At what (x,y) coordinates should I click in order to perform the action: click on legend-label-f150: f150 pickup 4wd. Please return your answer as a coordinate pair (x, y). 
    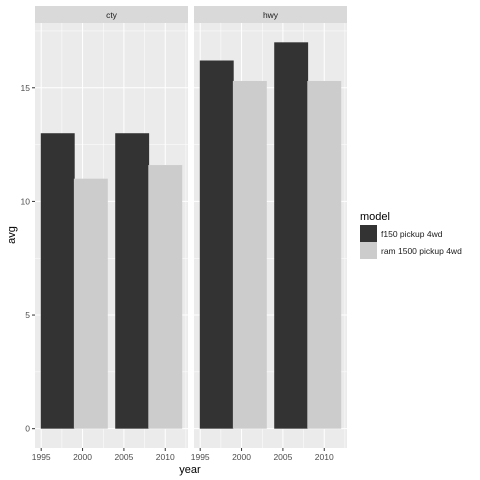
    Looking at the image, I should click on (412, 234).